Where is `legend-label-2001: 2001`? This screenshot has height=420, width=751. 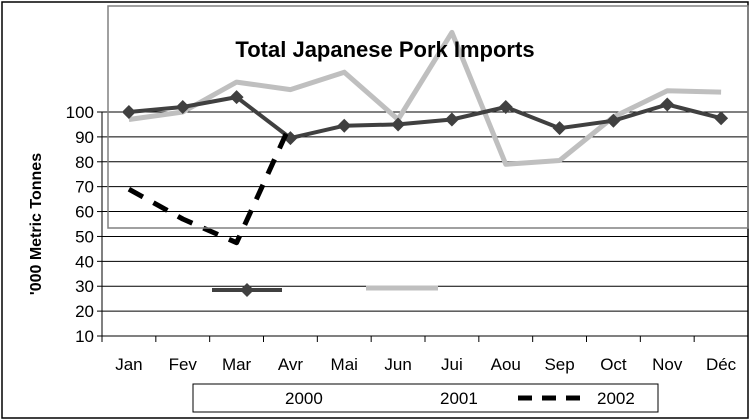 legend-label-2001: 2001 is located at coordinates (459, 398).